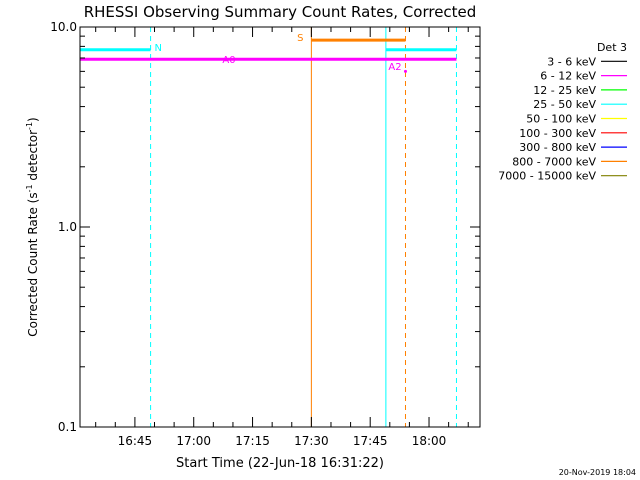 Image resolution: width=640 pixels, height=480 pixels. Describe the element at coordinates (278, 53) in the screenshot. I see `plot-annotations: N S A0 A2` at that location.